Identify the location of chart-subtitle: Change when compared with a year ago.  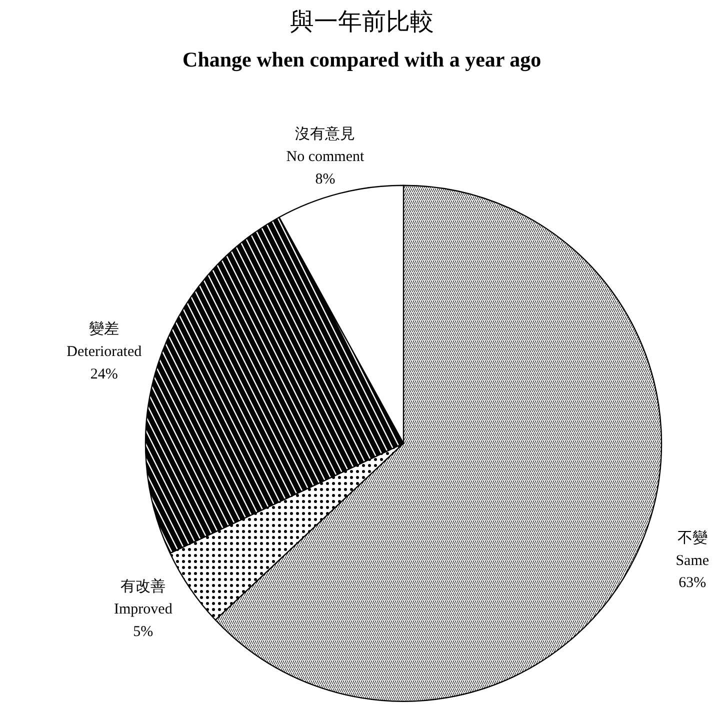
(362, 60).